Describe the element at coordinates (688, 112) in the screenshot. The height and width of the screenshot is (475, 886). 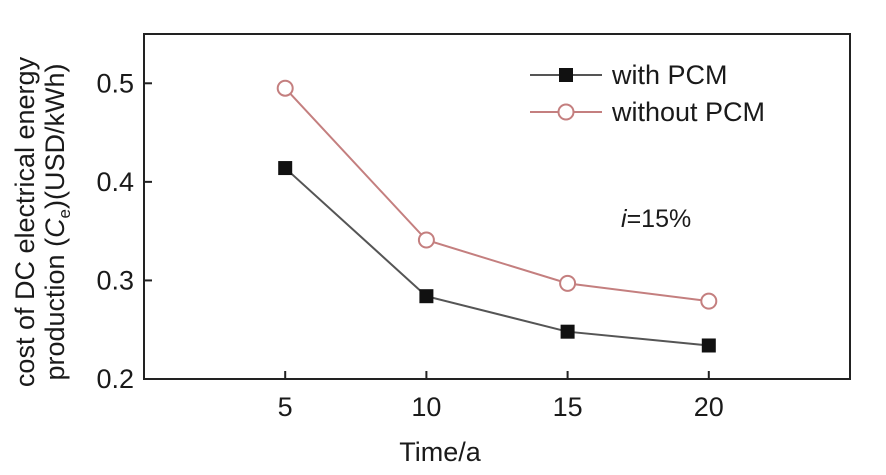
I see `legend-label-without-pcm: without PCM` at that location.